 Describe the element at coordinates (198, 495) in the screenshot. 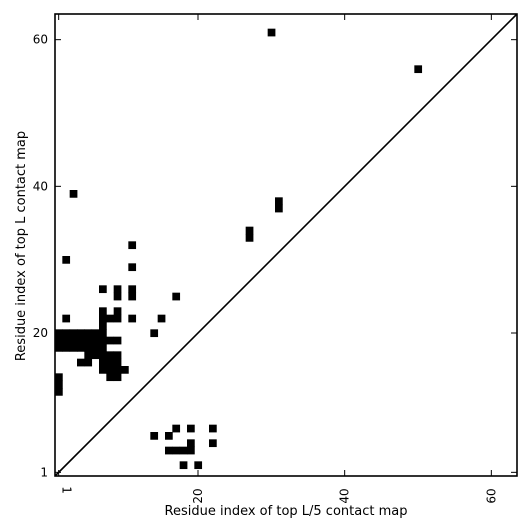

I see `x-tick-label-20: 20` at that location.